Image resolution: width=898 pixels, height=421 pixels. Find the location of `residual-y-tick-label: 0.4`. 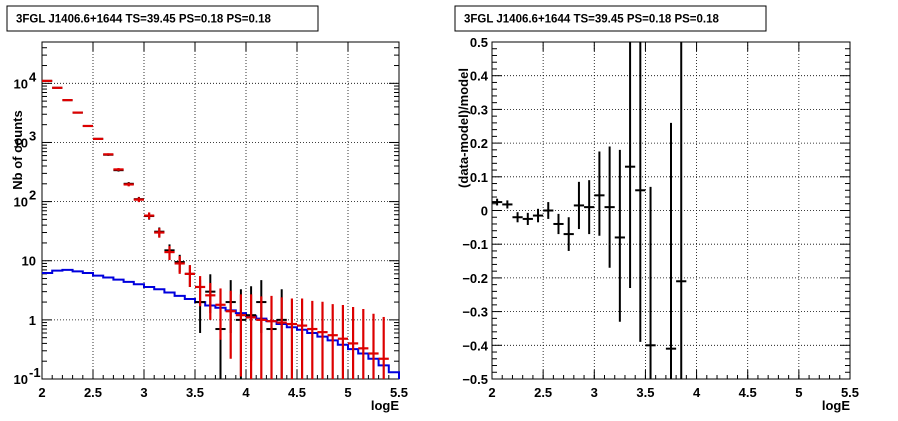

residual-y-tick-label: 0.4 is located at coordinates (479, 76).